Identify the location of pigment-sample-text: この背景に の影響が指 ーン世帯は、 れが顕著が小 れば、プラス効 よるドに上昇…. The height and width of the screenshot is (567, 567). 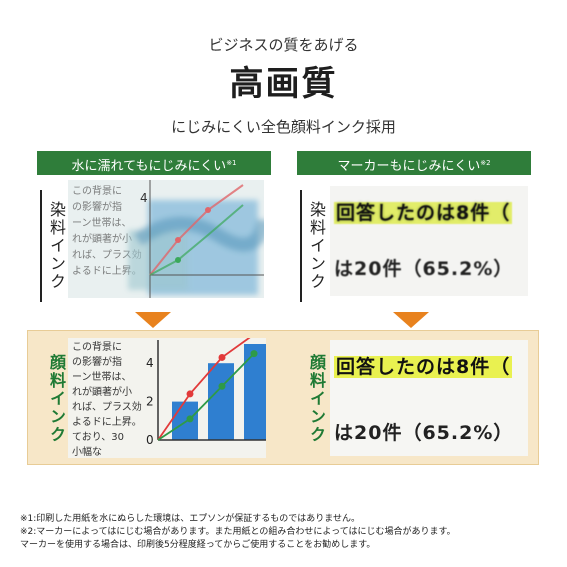
(107, 400).